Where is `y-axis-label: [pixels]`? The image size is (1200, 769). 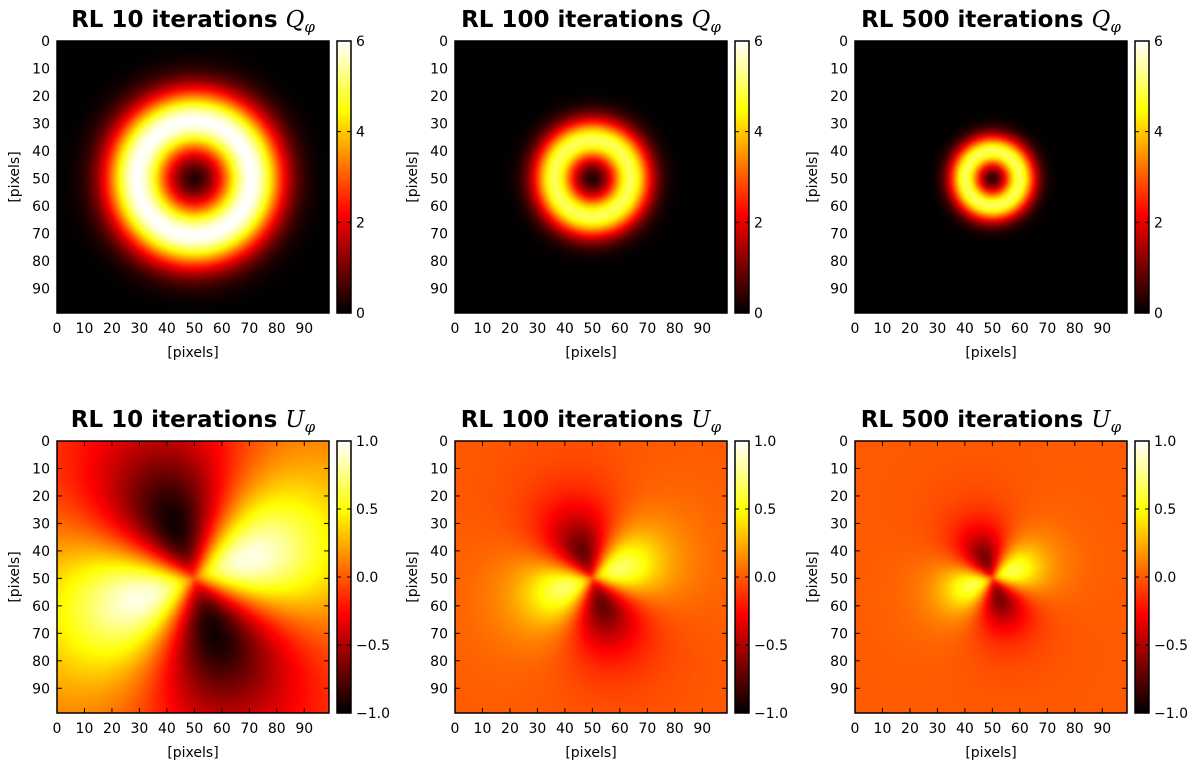
y-axis-label: [pixels] is located at coordinates (813, 176).